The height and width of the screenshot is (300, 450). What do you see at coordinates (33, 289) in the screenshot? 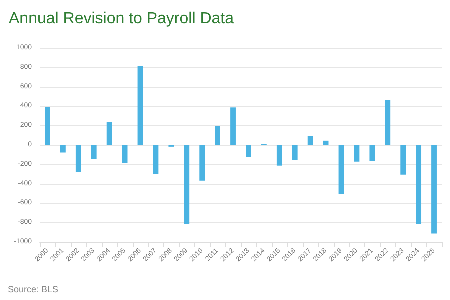
I see `source-note: Source: BLS` at bounding box center [33, 289].